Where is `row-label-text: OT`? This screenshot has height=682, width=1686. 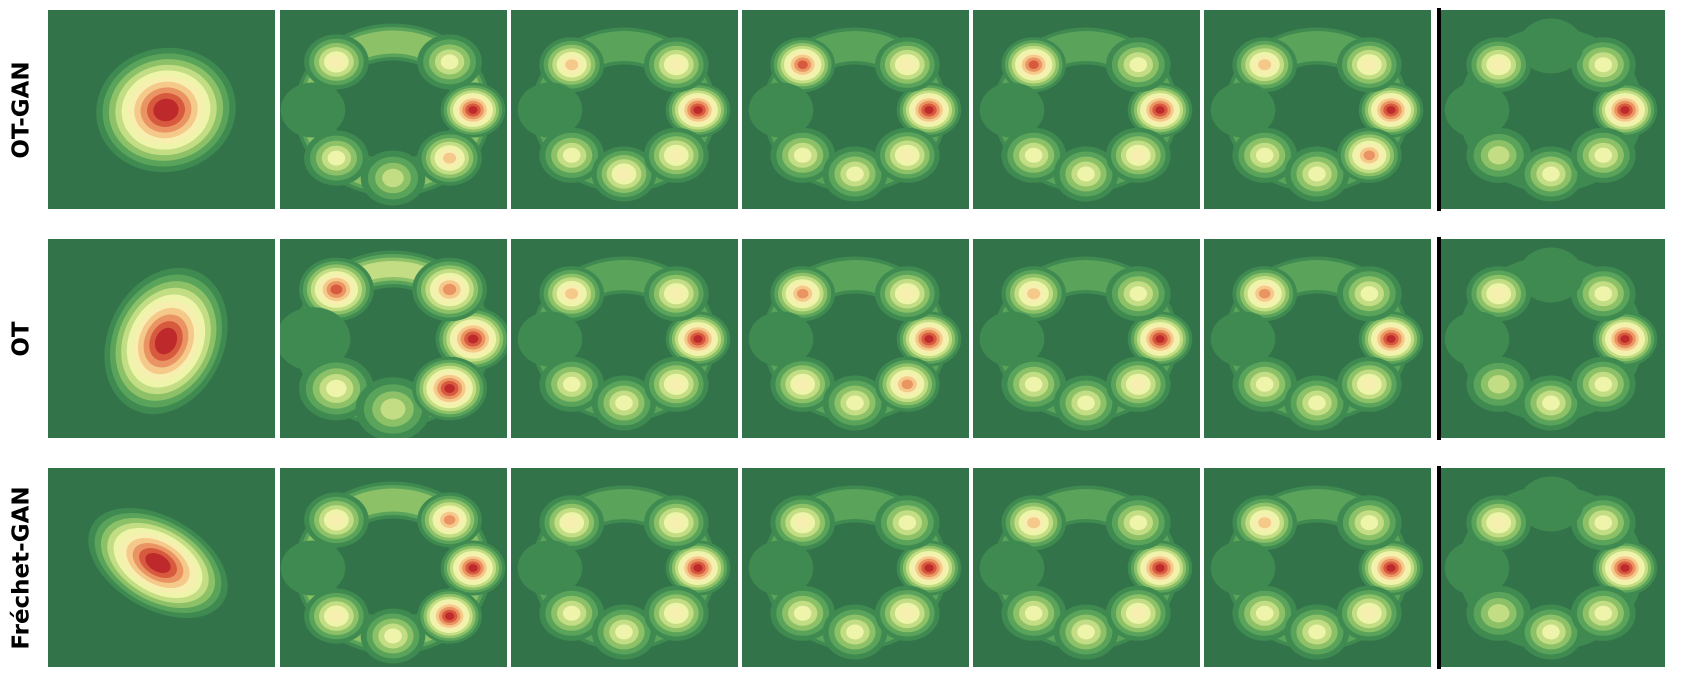 row-label-text: OT is located at coordinates (22, 338).